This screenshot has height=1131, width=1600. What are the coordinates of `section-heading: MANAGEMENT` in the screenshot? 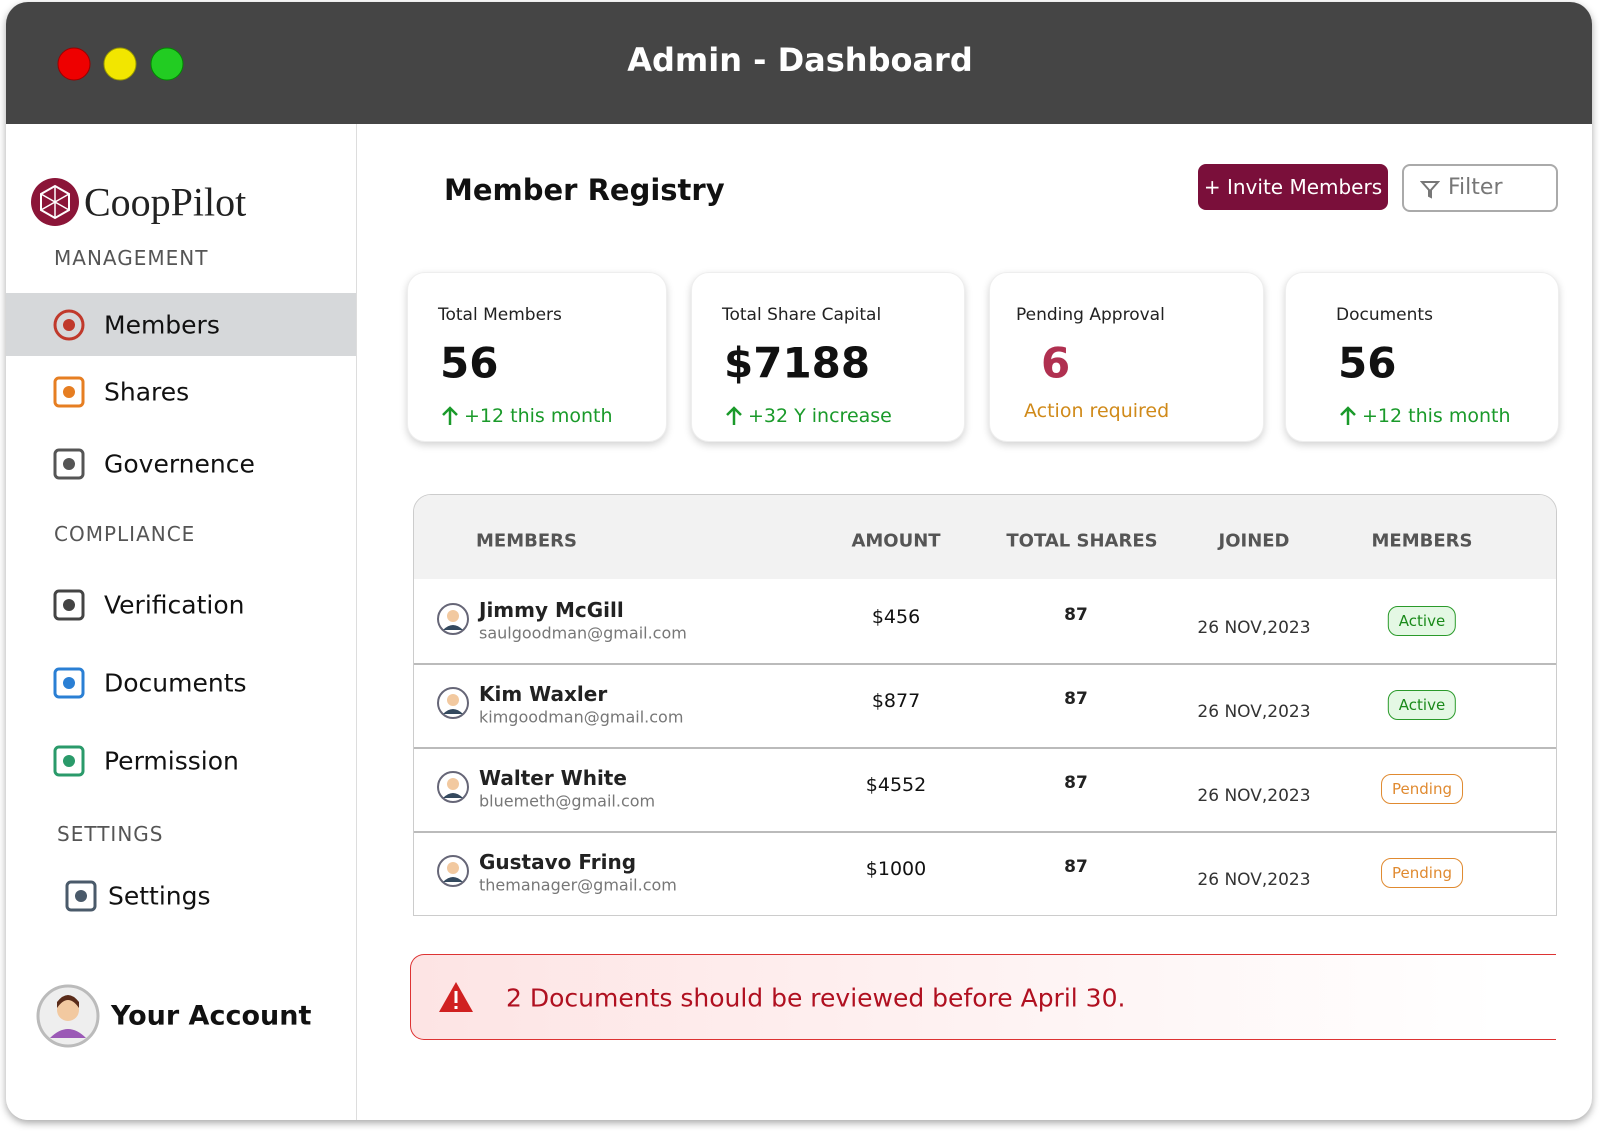 It's located at (131, 258).